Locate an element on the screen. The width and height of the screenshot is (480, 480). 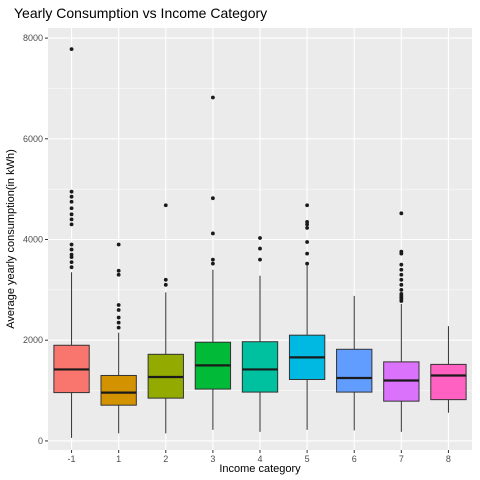
y-tick-label: 6000 is located at coordinates (33, 139).